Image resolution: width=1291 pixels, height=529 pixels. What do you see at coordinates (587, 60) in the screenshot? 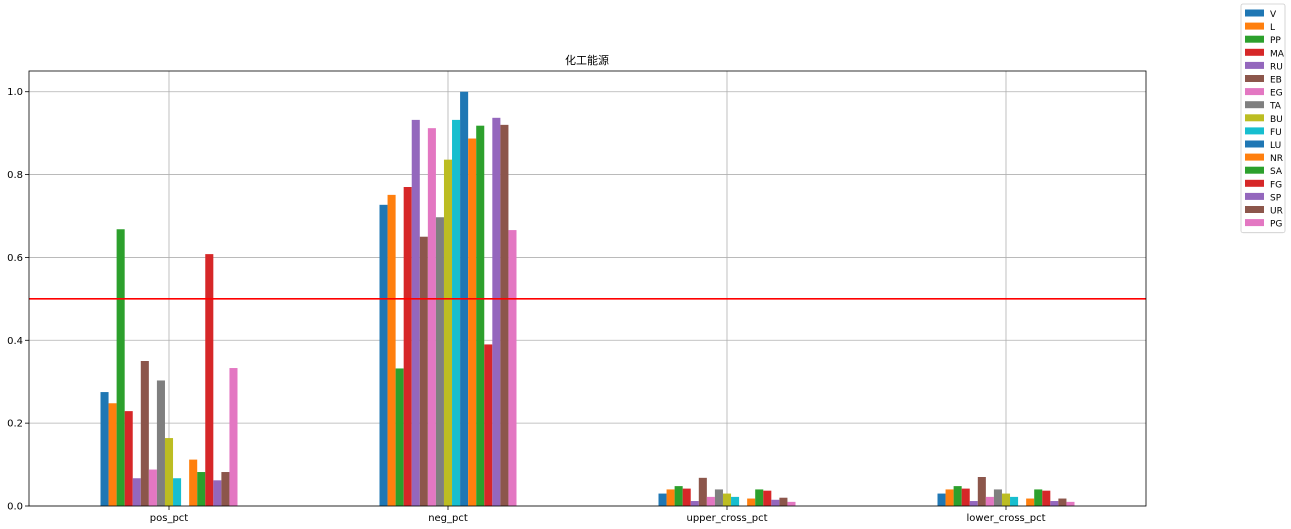
I see `chart-title: 化工能源` at bounding box center [587, 60].